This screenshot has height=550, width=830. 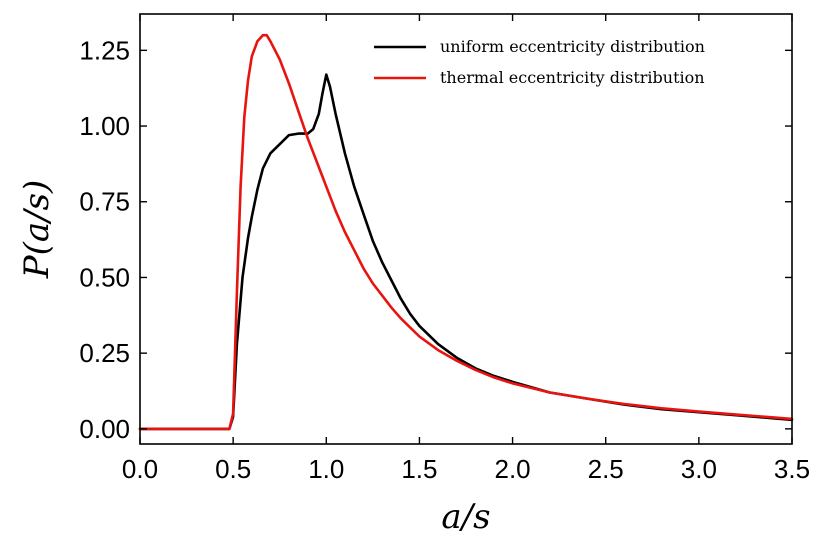 I want to click on x-tick-label: 3.5, so click(x=792, y=469).